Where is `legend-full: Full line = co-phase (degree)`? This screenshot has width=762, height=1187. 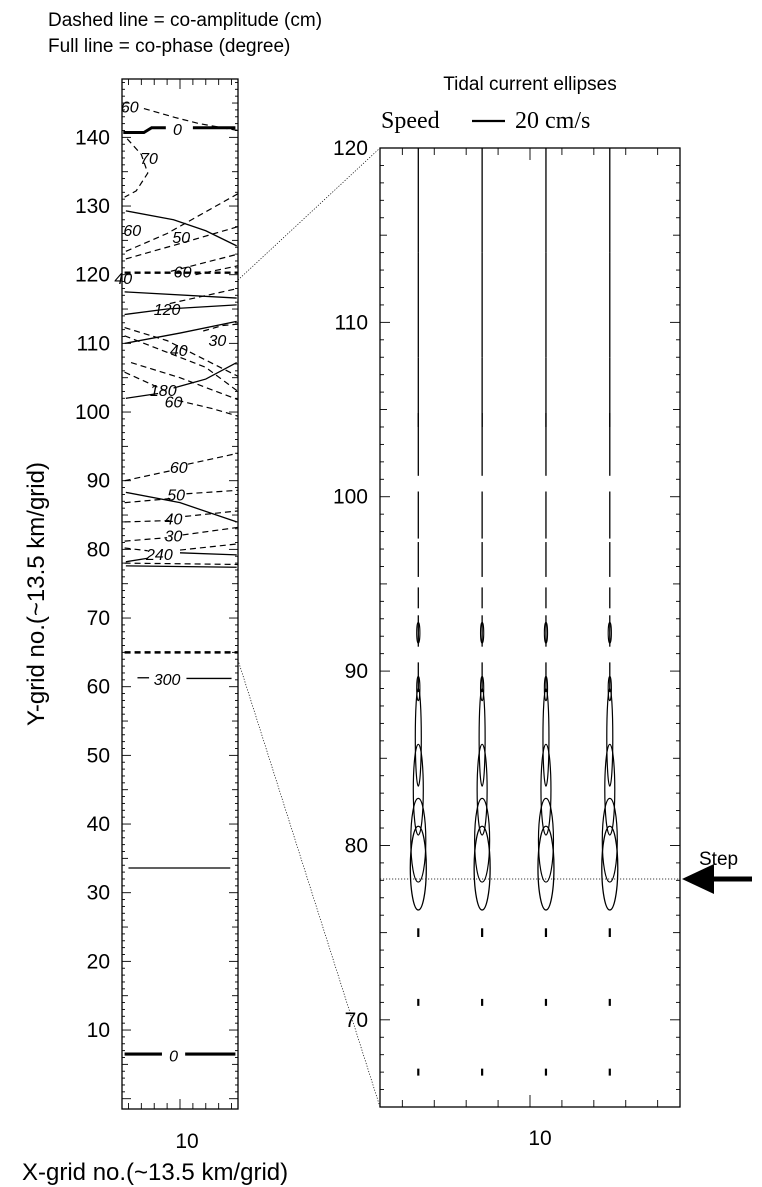 legend-full: Full line = co-phase (degree) is located at coordinates (169, 46).